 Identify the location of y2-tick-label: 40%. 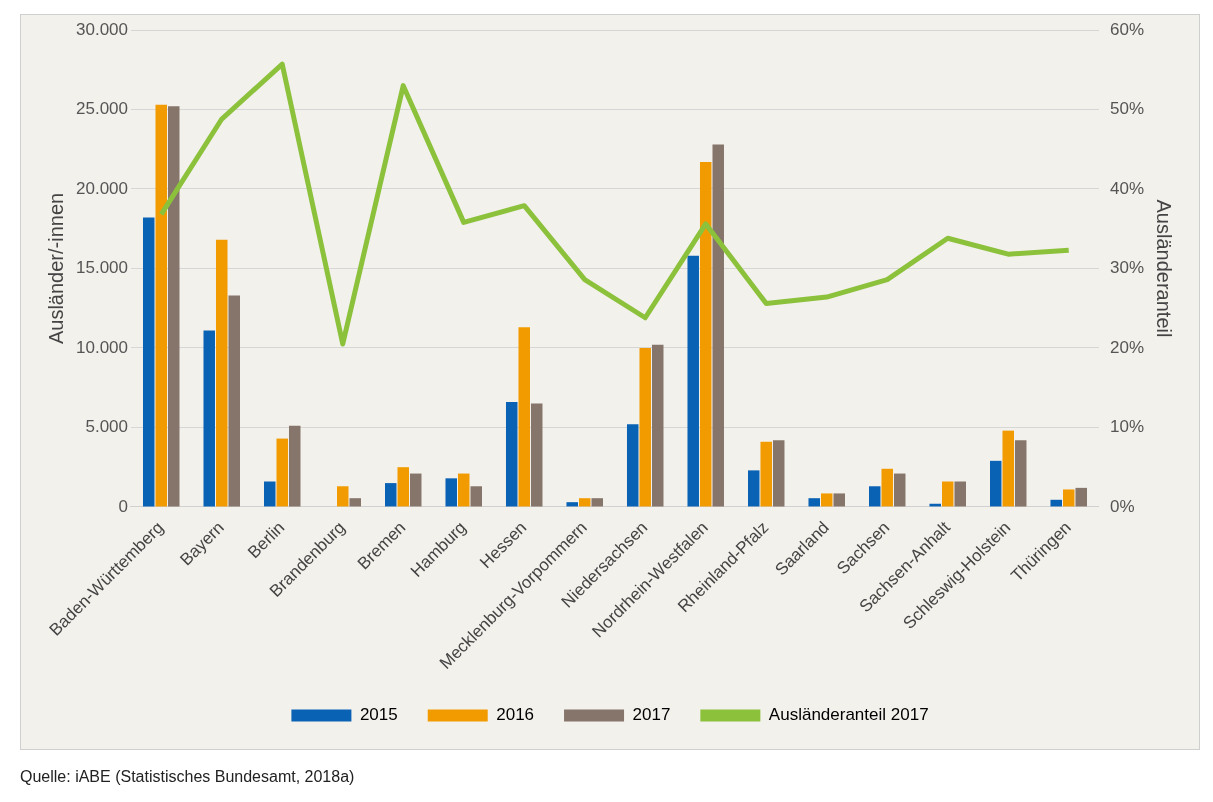
(1127, 188).